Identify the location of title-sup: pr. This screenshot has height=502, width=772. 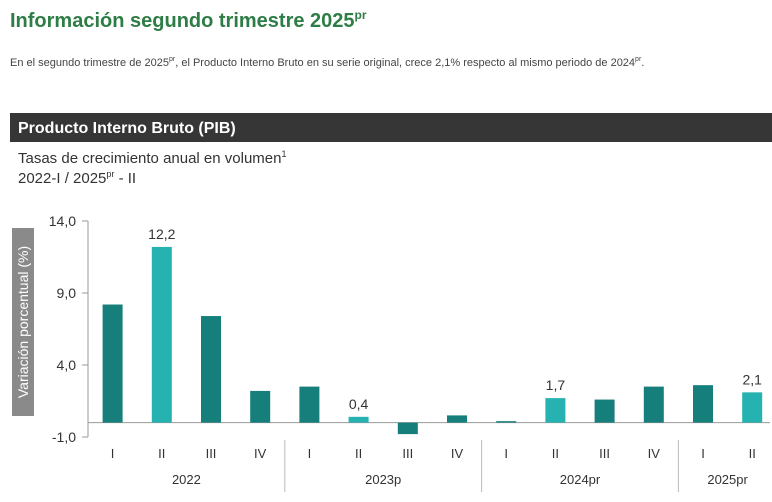
(361, 15).